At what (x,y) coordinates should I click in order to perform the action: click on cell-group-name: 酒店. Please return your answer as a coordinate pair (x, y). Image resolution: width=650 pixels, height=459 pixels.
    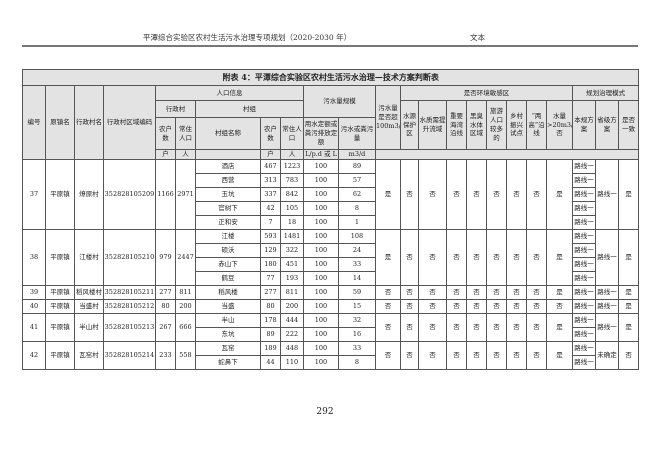
    Looking at the image, I should click on (228, 166).